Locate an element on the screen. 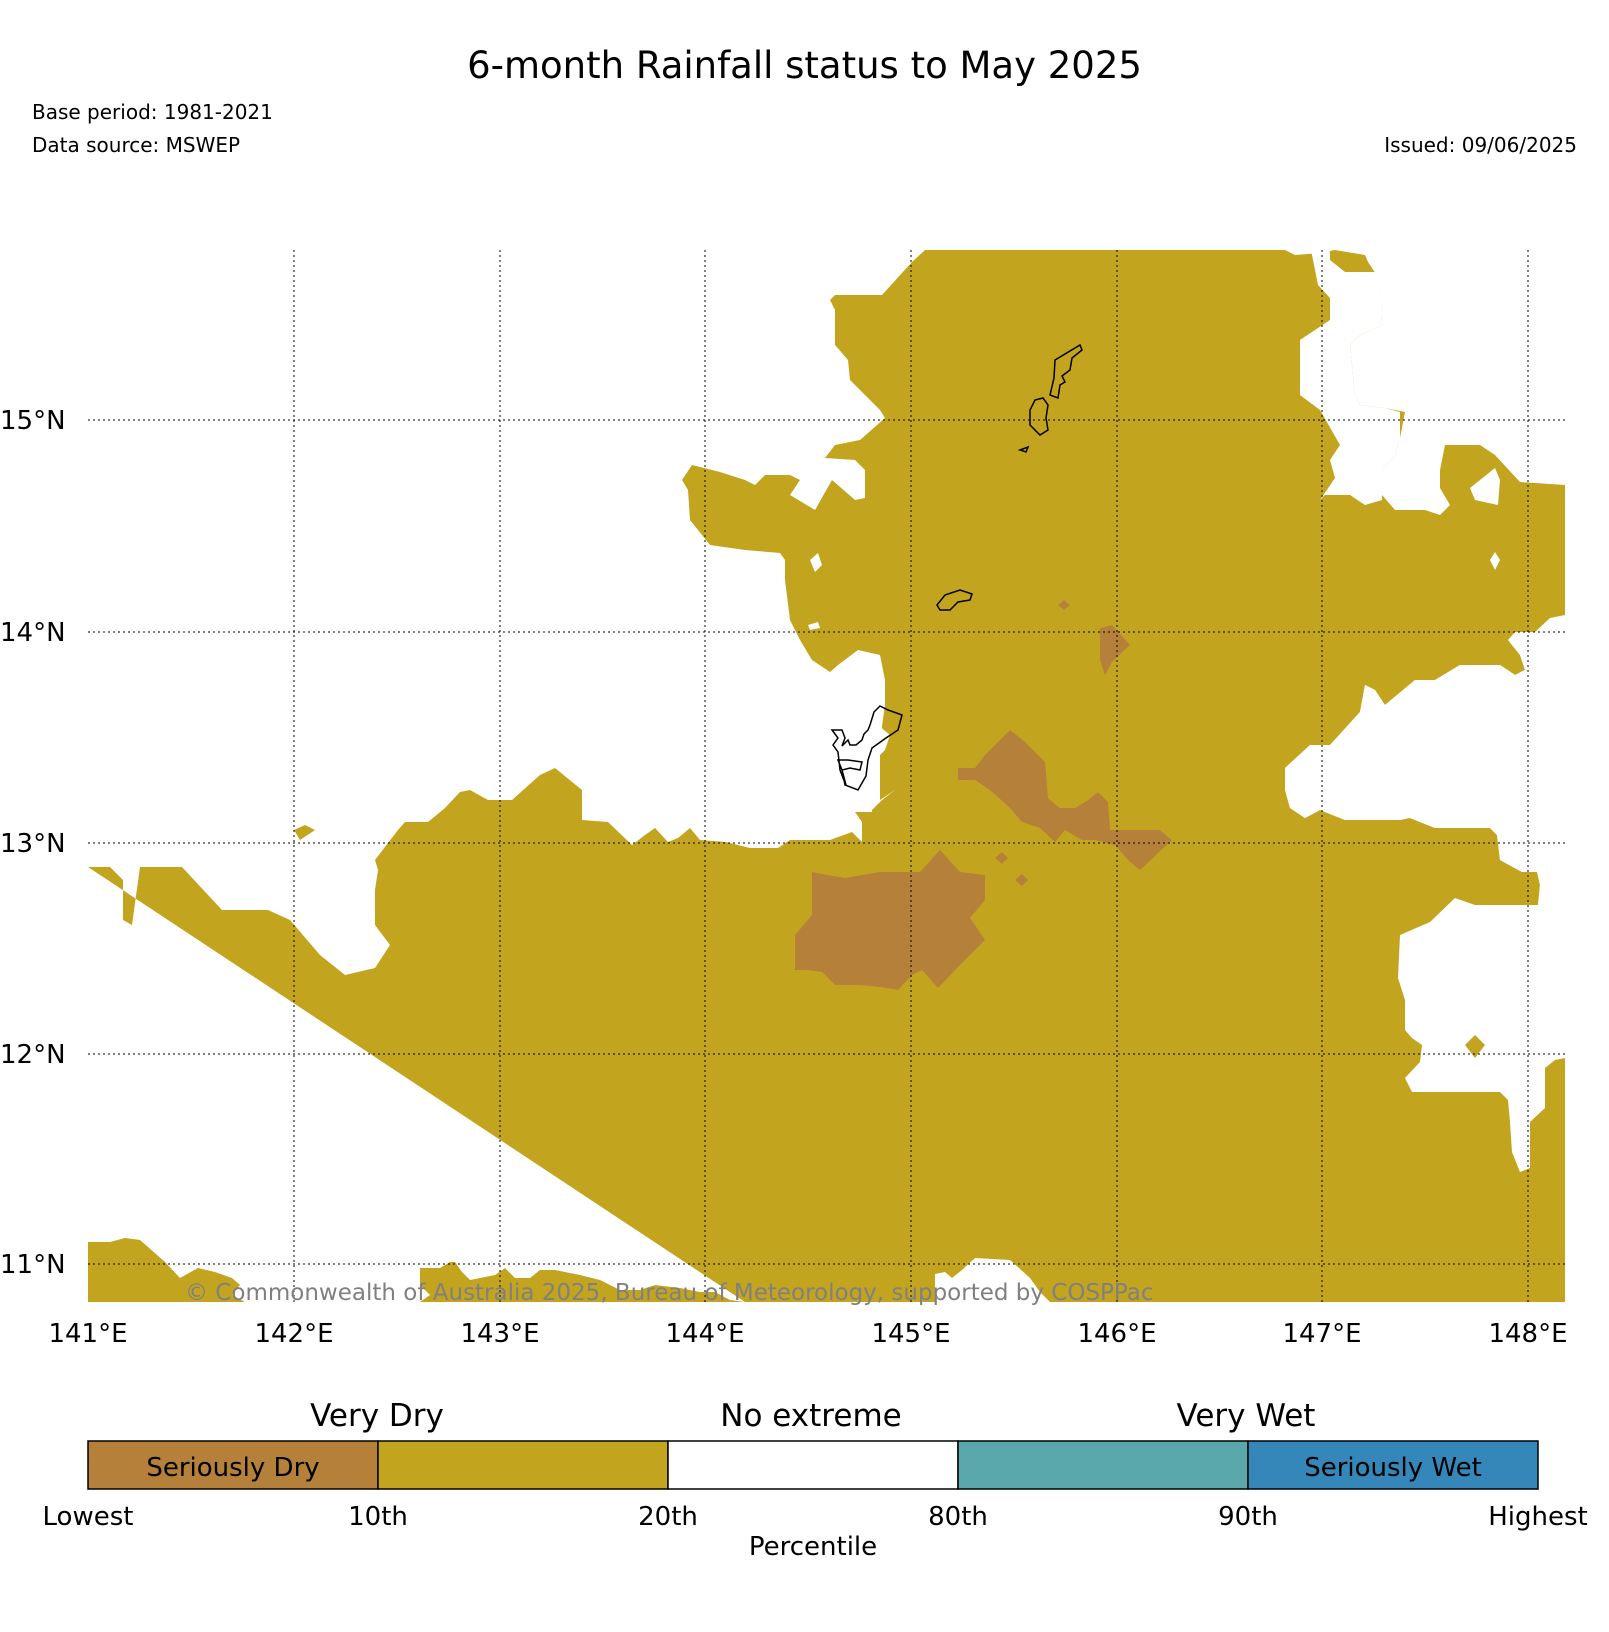 This screenshot has width=1609, height=1632. legend-swatch-seriously-wet is located at coordinates (1393, 1465).